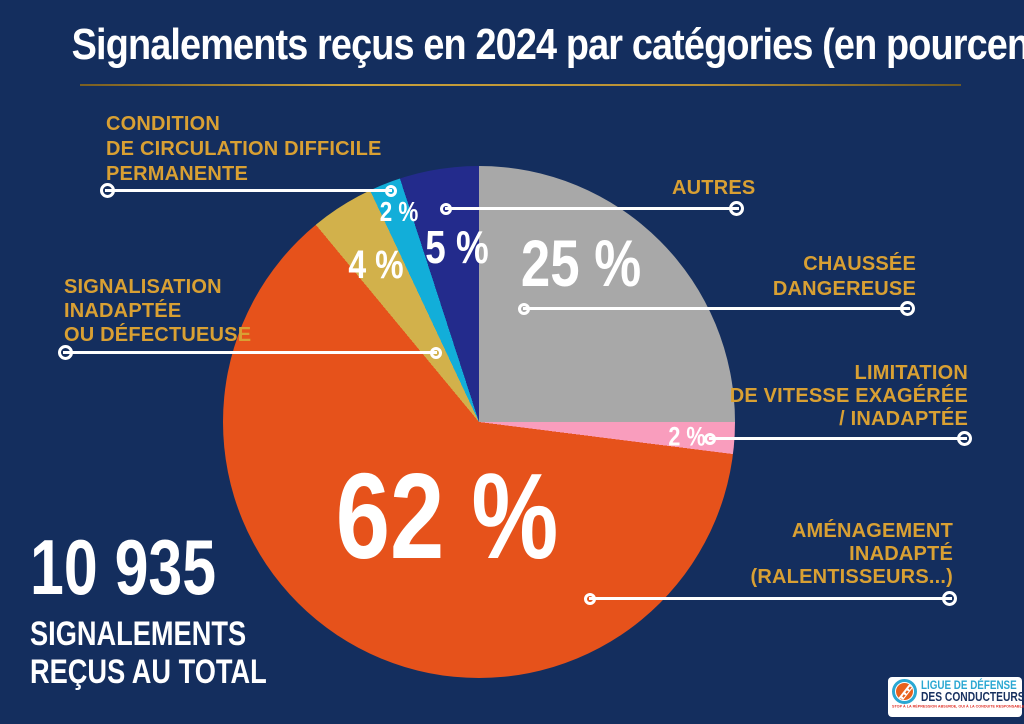 The height and width of the screenshot is (724, 1024). What do you see at coordinates (872, 531) in the screenshot?
I see `callout-amenagement-line: AMÉNAGEMENT` at bounding box center [872, 531].